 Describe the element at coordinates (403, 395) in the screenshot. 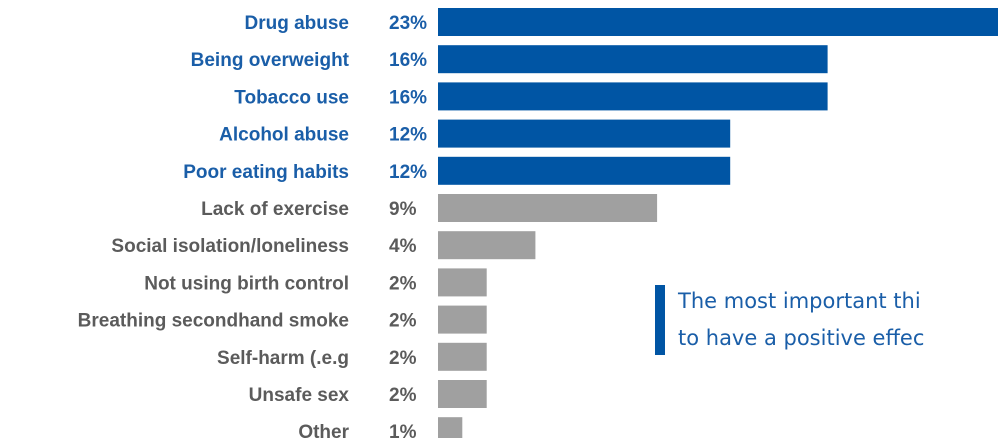

I see `value-label-10: 2%` at that location.